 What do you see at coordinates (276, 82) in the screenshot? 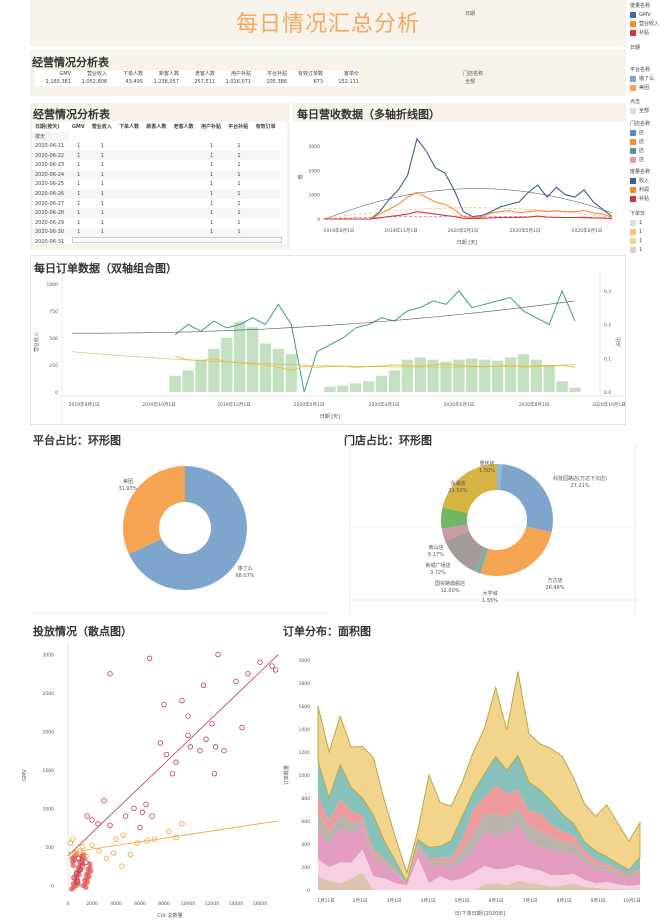
I see `kpi-value: 105,386` at bounding box center [276, 82].